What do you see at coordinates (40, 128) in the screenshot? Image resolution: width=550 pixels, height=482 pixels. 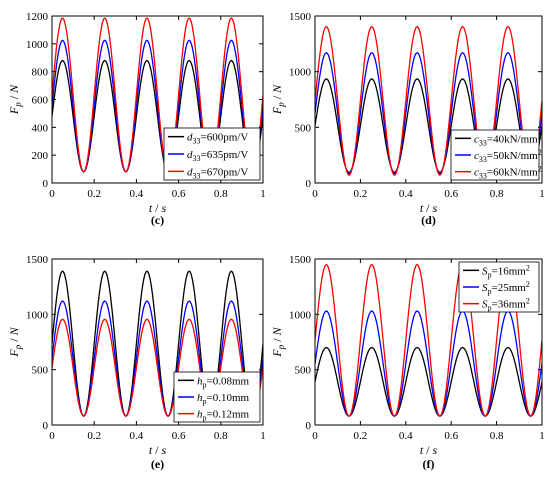 I see `y-tick-label: 400` at bounding box center [40, 128].